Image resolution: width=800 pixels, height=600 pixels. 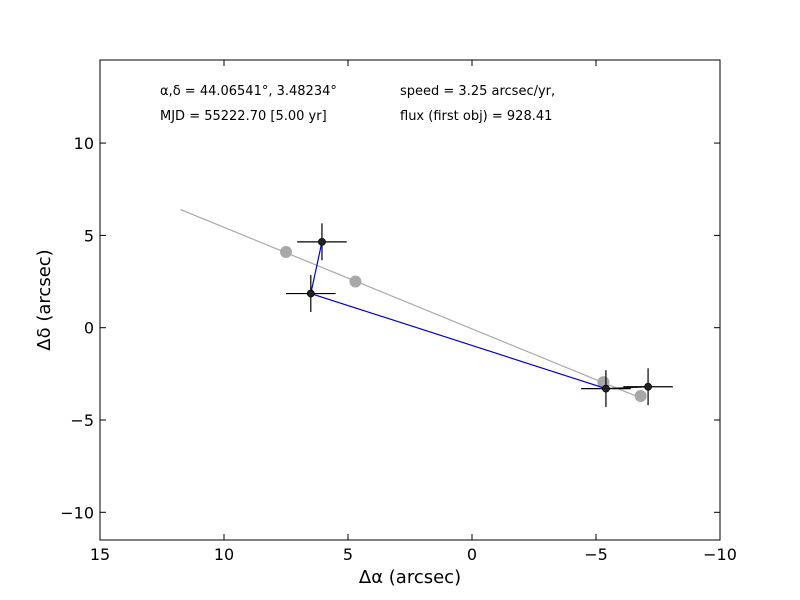 What do you see at coordinates (224, 554) in the screenshot?
I see `x-tick-label: 10` at bounding box center [224, 554].